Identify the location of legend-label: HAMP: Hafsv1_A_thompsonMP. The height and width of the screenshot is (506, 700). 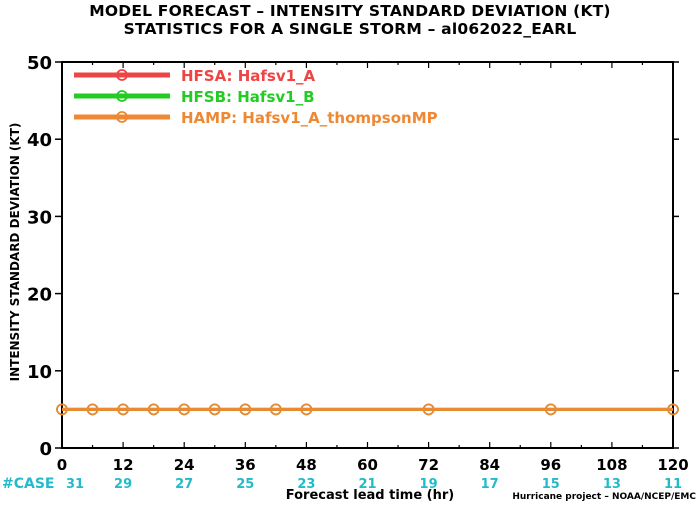
(309, 118).